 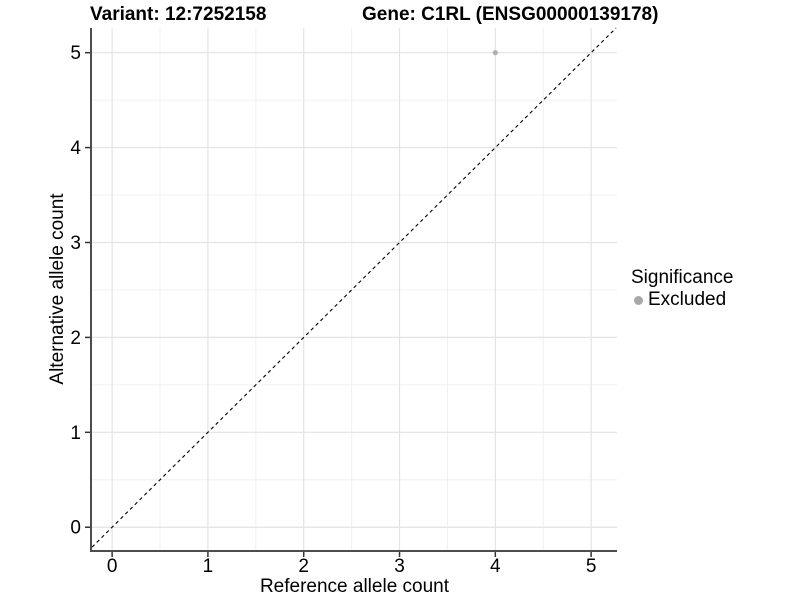 What do you see at coordinates (112, 566) in the screenshot?
I see `x-tick-label: 0` at bounding box center [112, 566].